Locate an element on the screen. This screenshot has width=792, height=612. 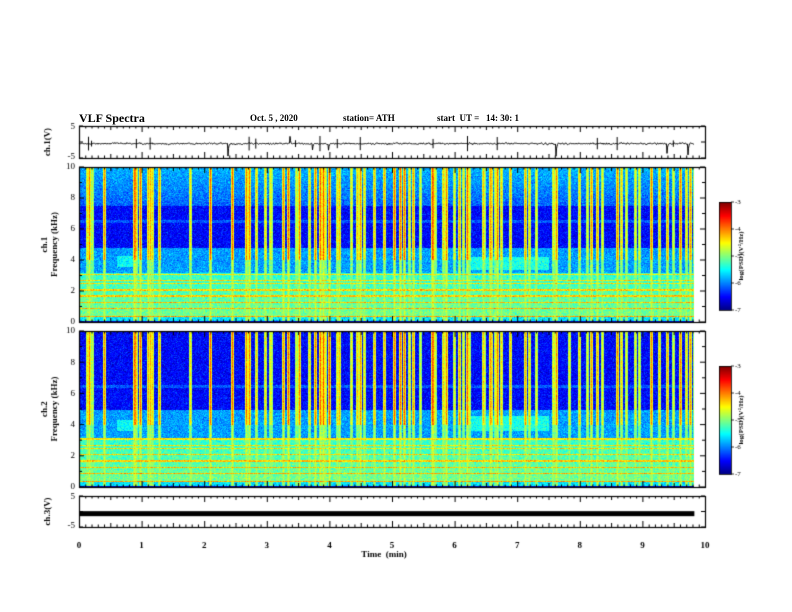
chart-title: VLF Spectra is located at coordinates (112, 118).